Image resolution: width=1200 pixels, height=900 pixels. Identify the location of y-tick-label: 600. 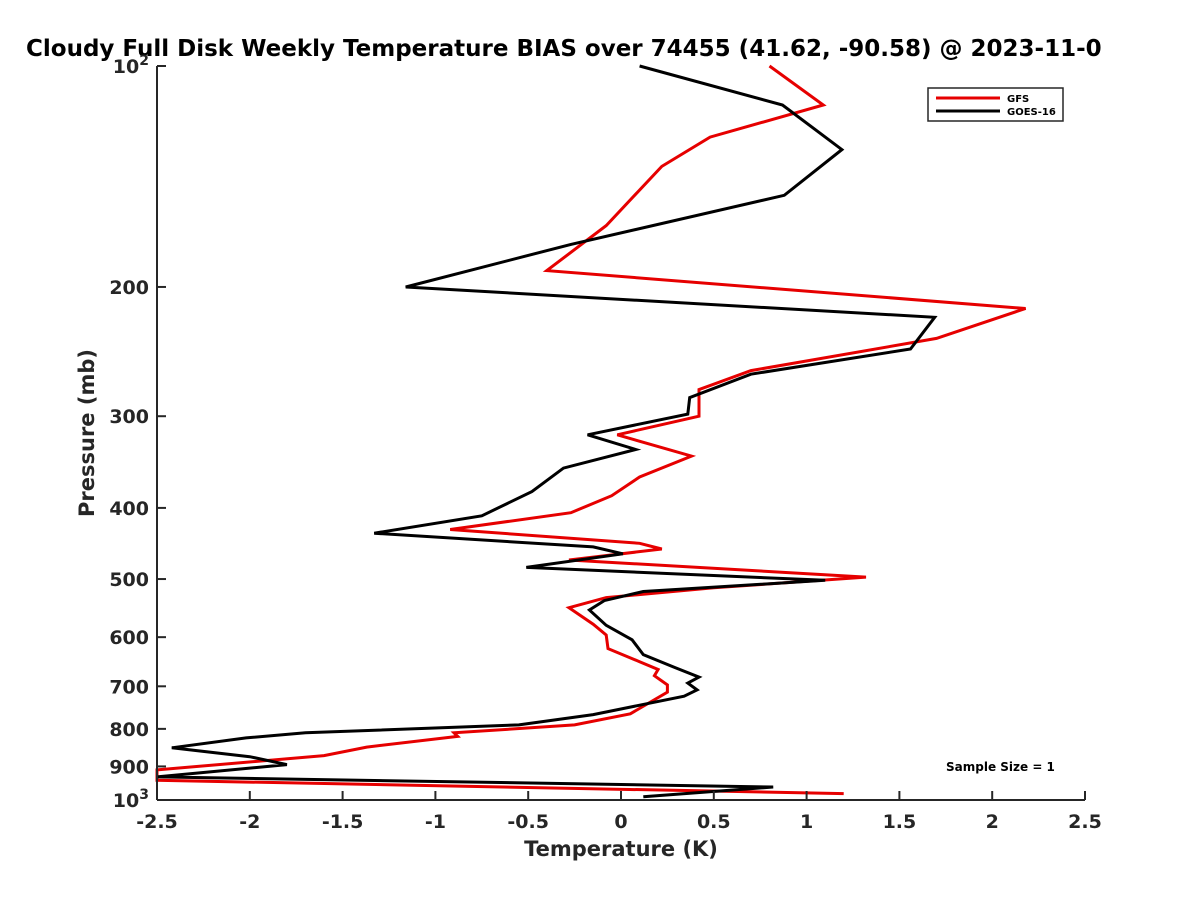
(129, 638).